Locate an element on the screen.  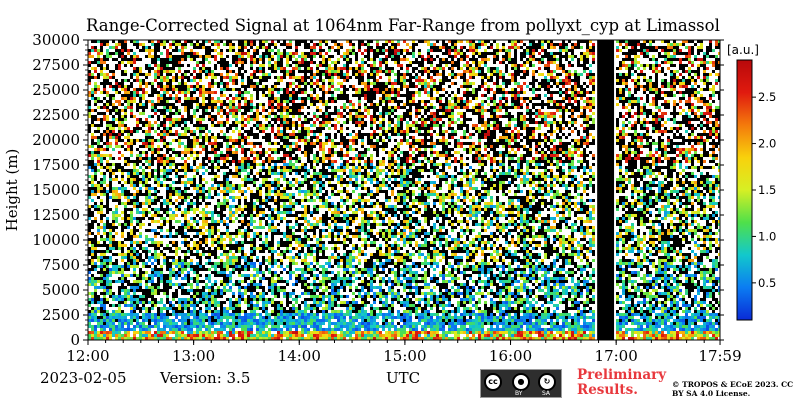
y-tick-label: 22500 is located at coordinates (56, 115).